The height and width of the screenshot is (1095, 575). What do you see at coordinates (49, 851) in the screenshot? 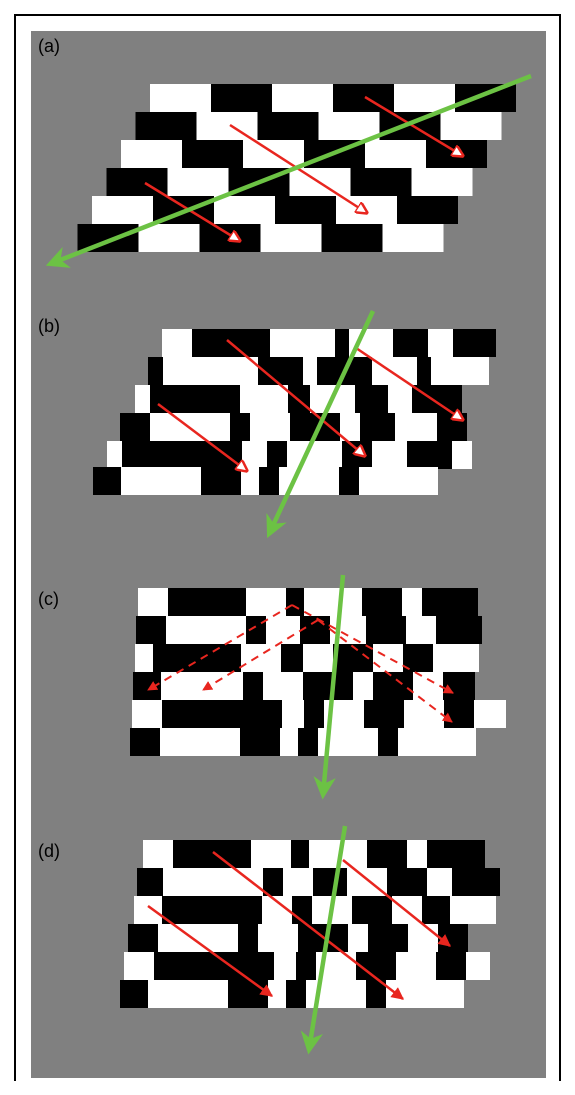
I see `panel-d-label: (d)` at bounding box center [49, 851].